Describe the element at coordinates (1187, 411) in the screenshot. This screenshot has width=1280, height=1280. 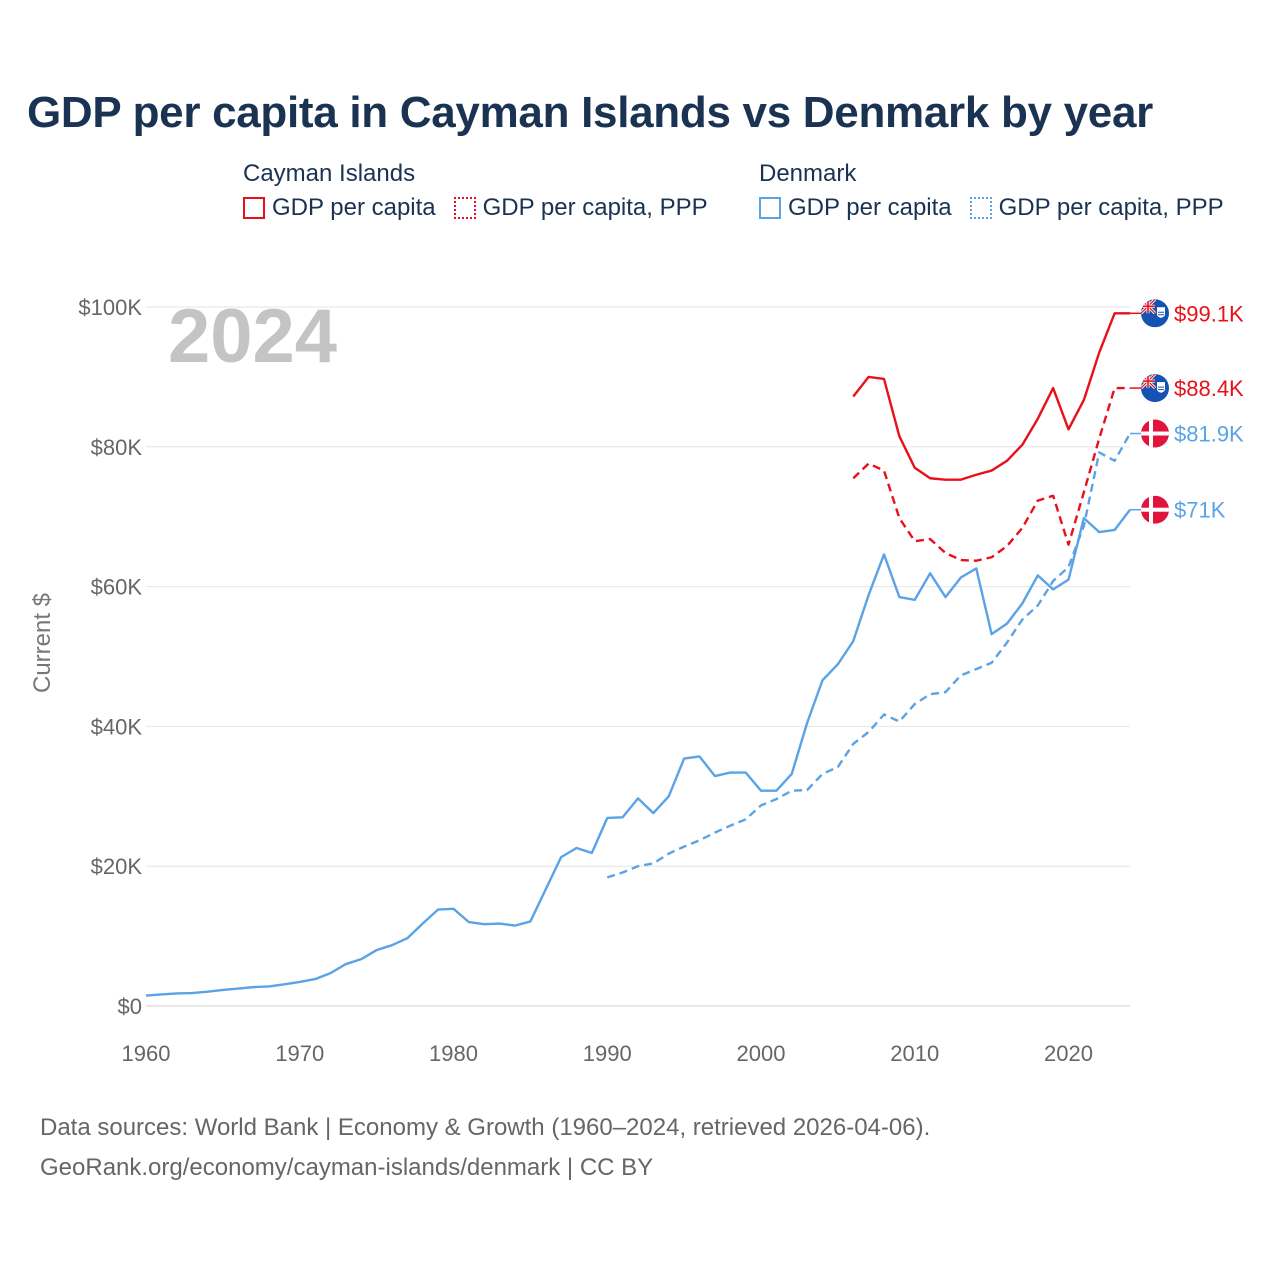
I see `endpoints: $99.1K $88.4K $71K $81.9K` at that location.